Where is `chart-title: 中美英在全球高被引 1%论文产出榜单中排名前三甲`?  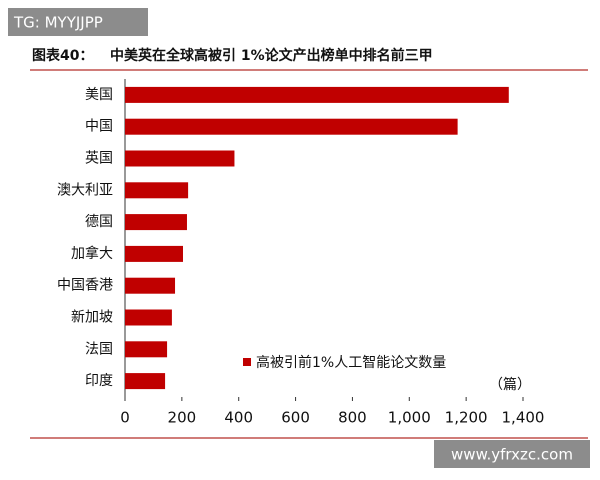
chart-title: 中美英在全球高被引 1%论文产出榜单中排名前三甲 is located at coordinates (271, 55).